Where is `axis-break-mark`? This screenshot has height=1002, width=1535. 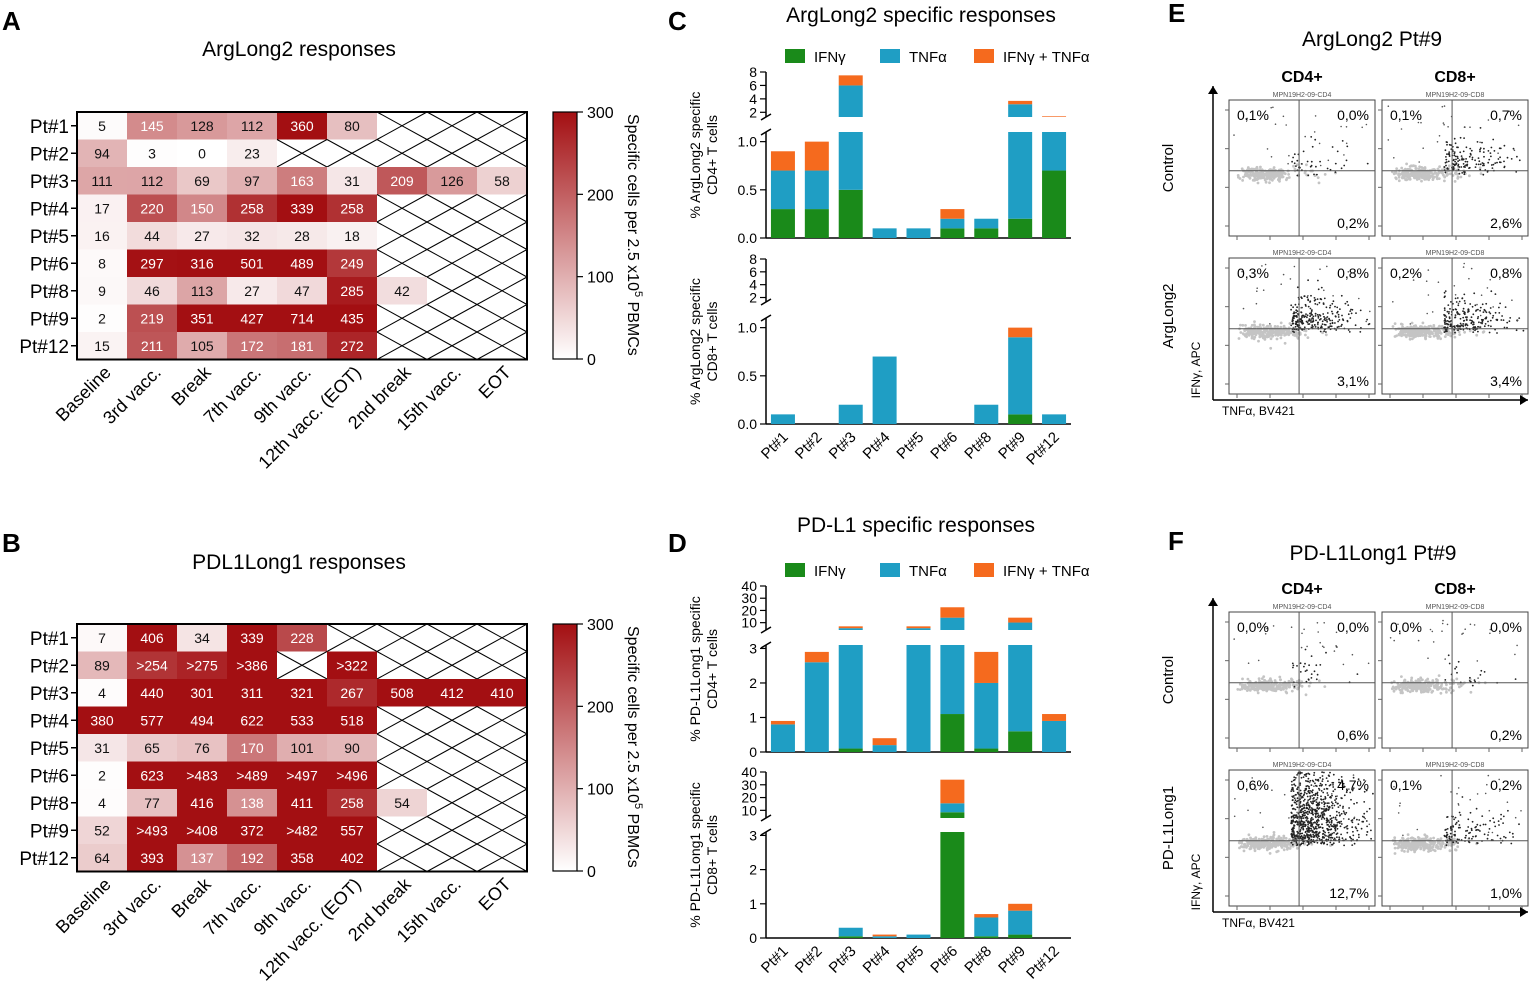 axis-break-mark is located at coordinates (766, 132).